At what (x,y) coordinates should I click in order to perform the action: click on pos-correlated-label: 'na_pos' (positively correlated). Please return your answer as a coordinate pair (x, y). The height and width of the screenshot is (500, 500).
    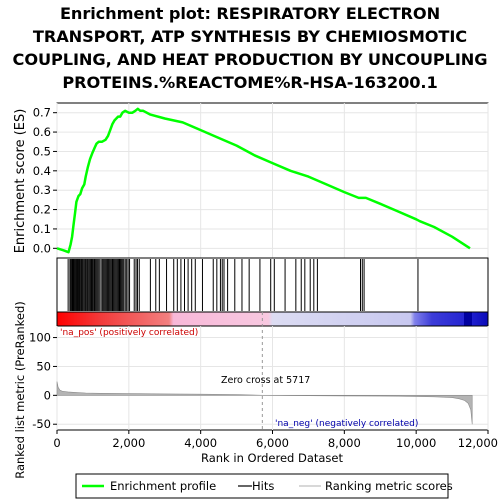
    Looking at the image, I should click on (129, 333).